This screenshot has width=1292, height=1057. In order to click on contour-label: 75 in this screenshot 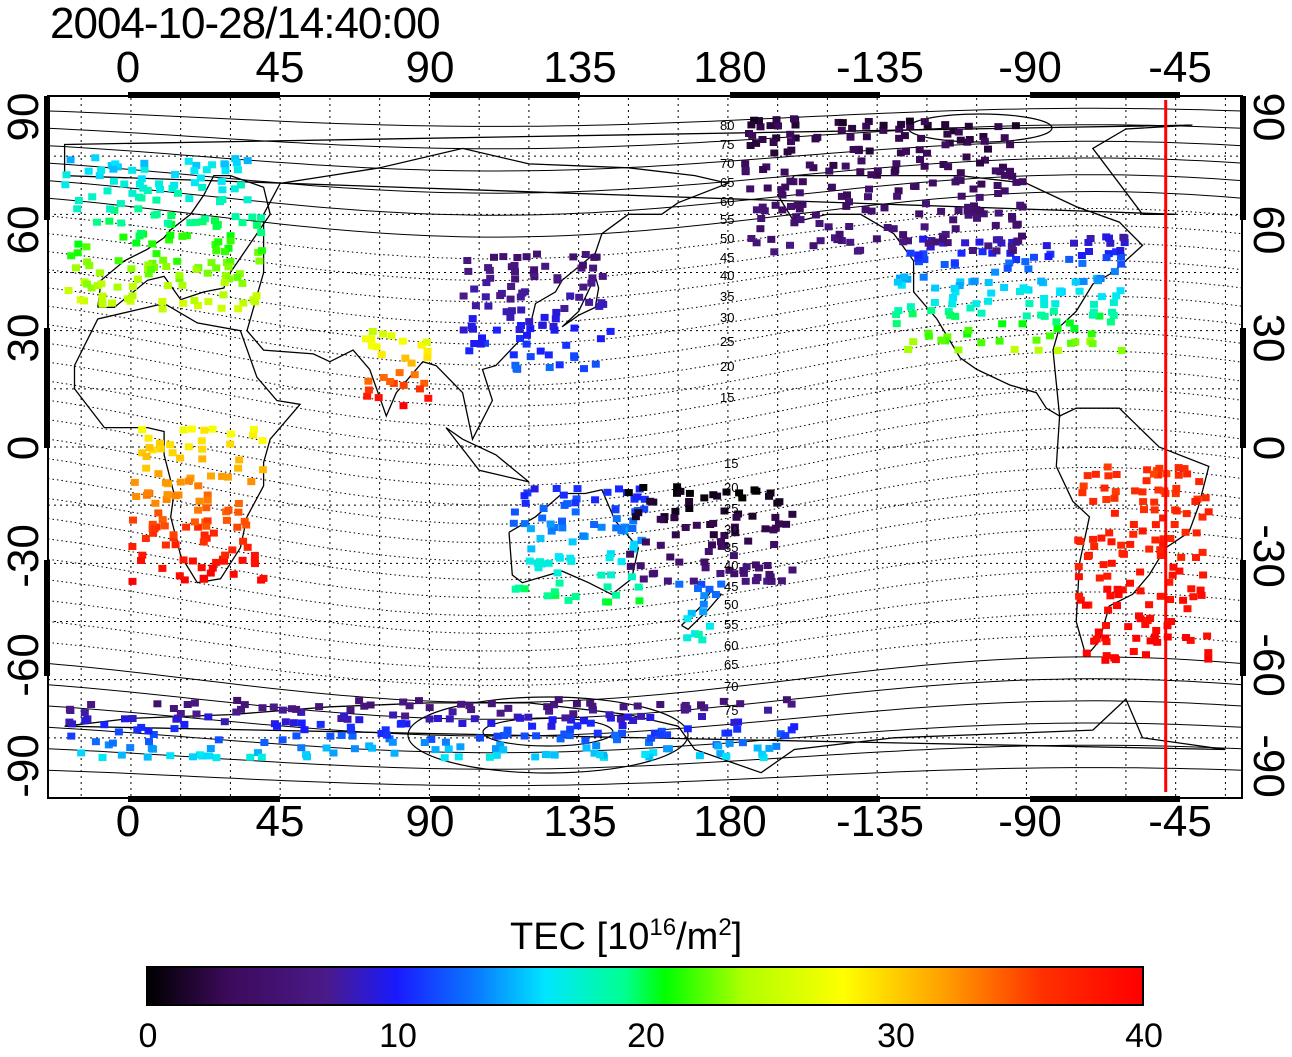, I will do `click(731, 710)`.